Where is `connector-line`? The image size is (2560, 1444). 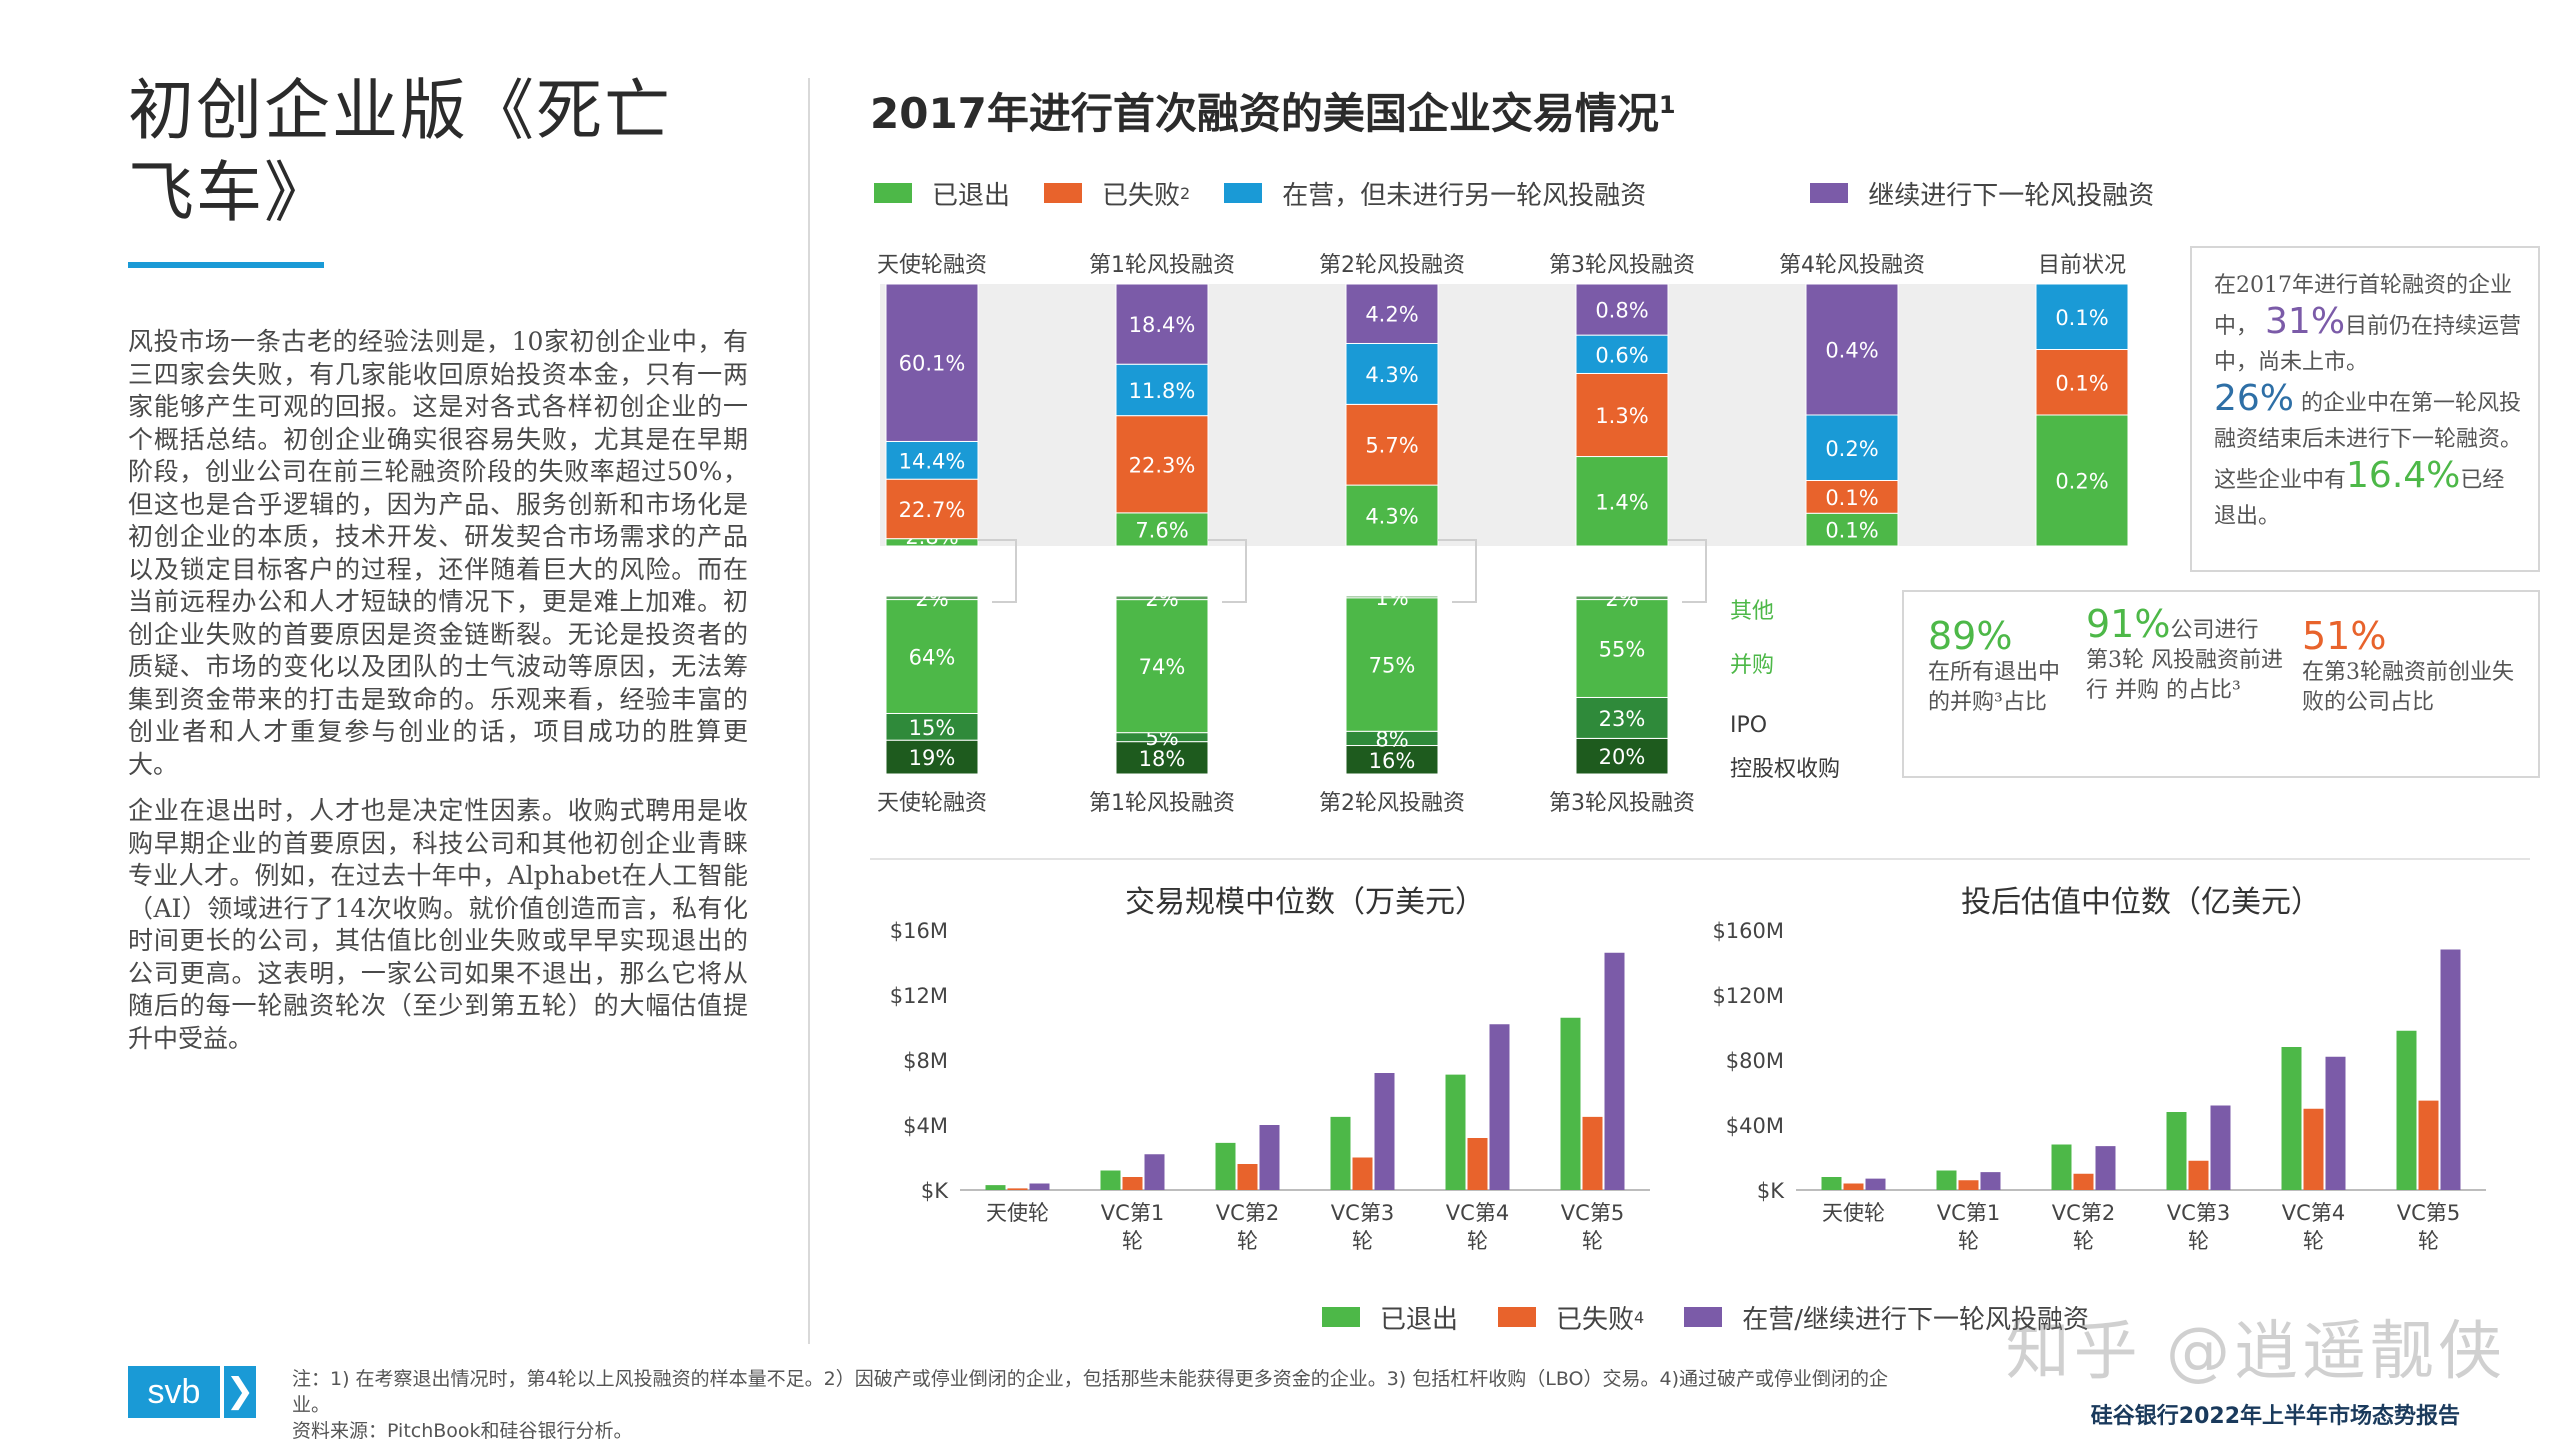
connector-line is located at coordinates (1457, 571).